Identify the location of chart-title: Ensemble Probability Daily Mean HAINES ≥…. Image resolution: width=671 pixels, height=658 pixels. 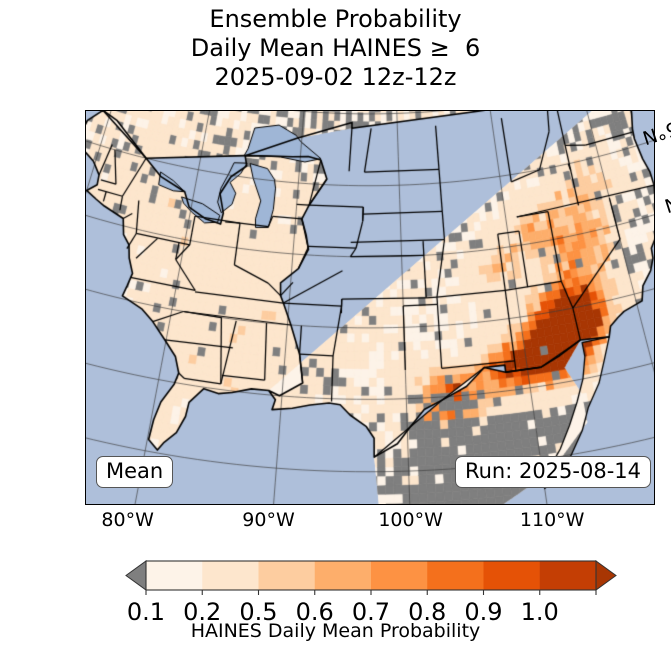
(335, 48).